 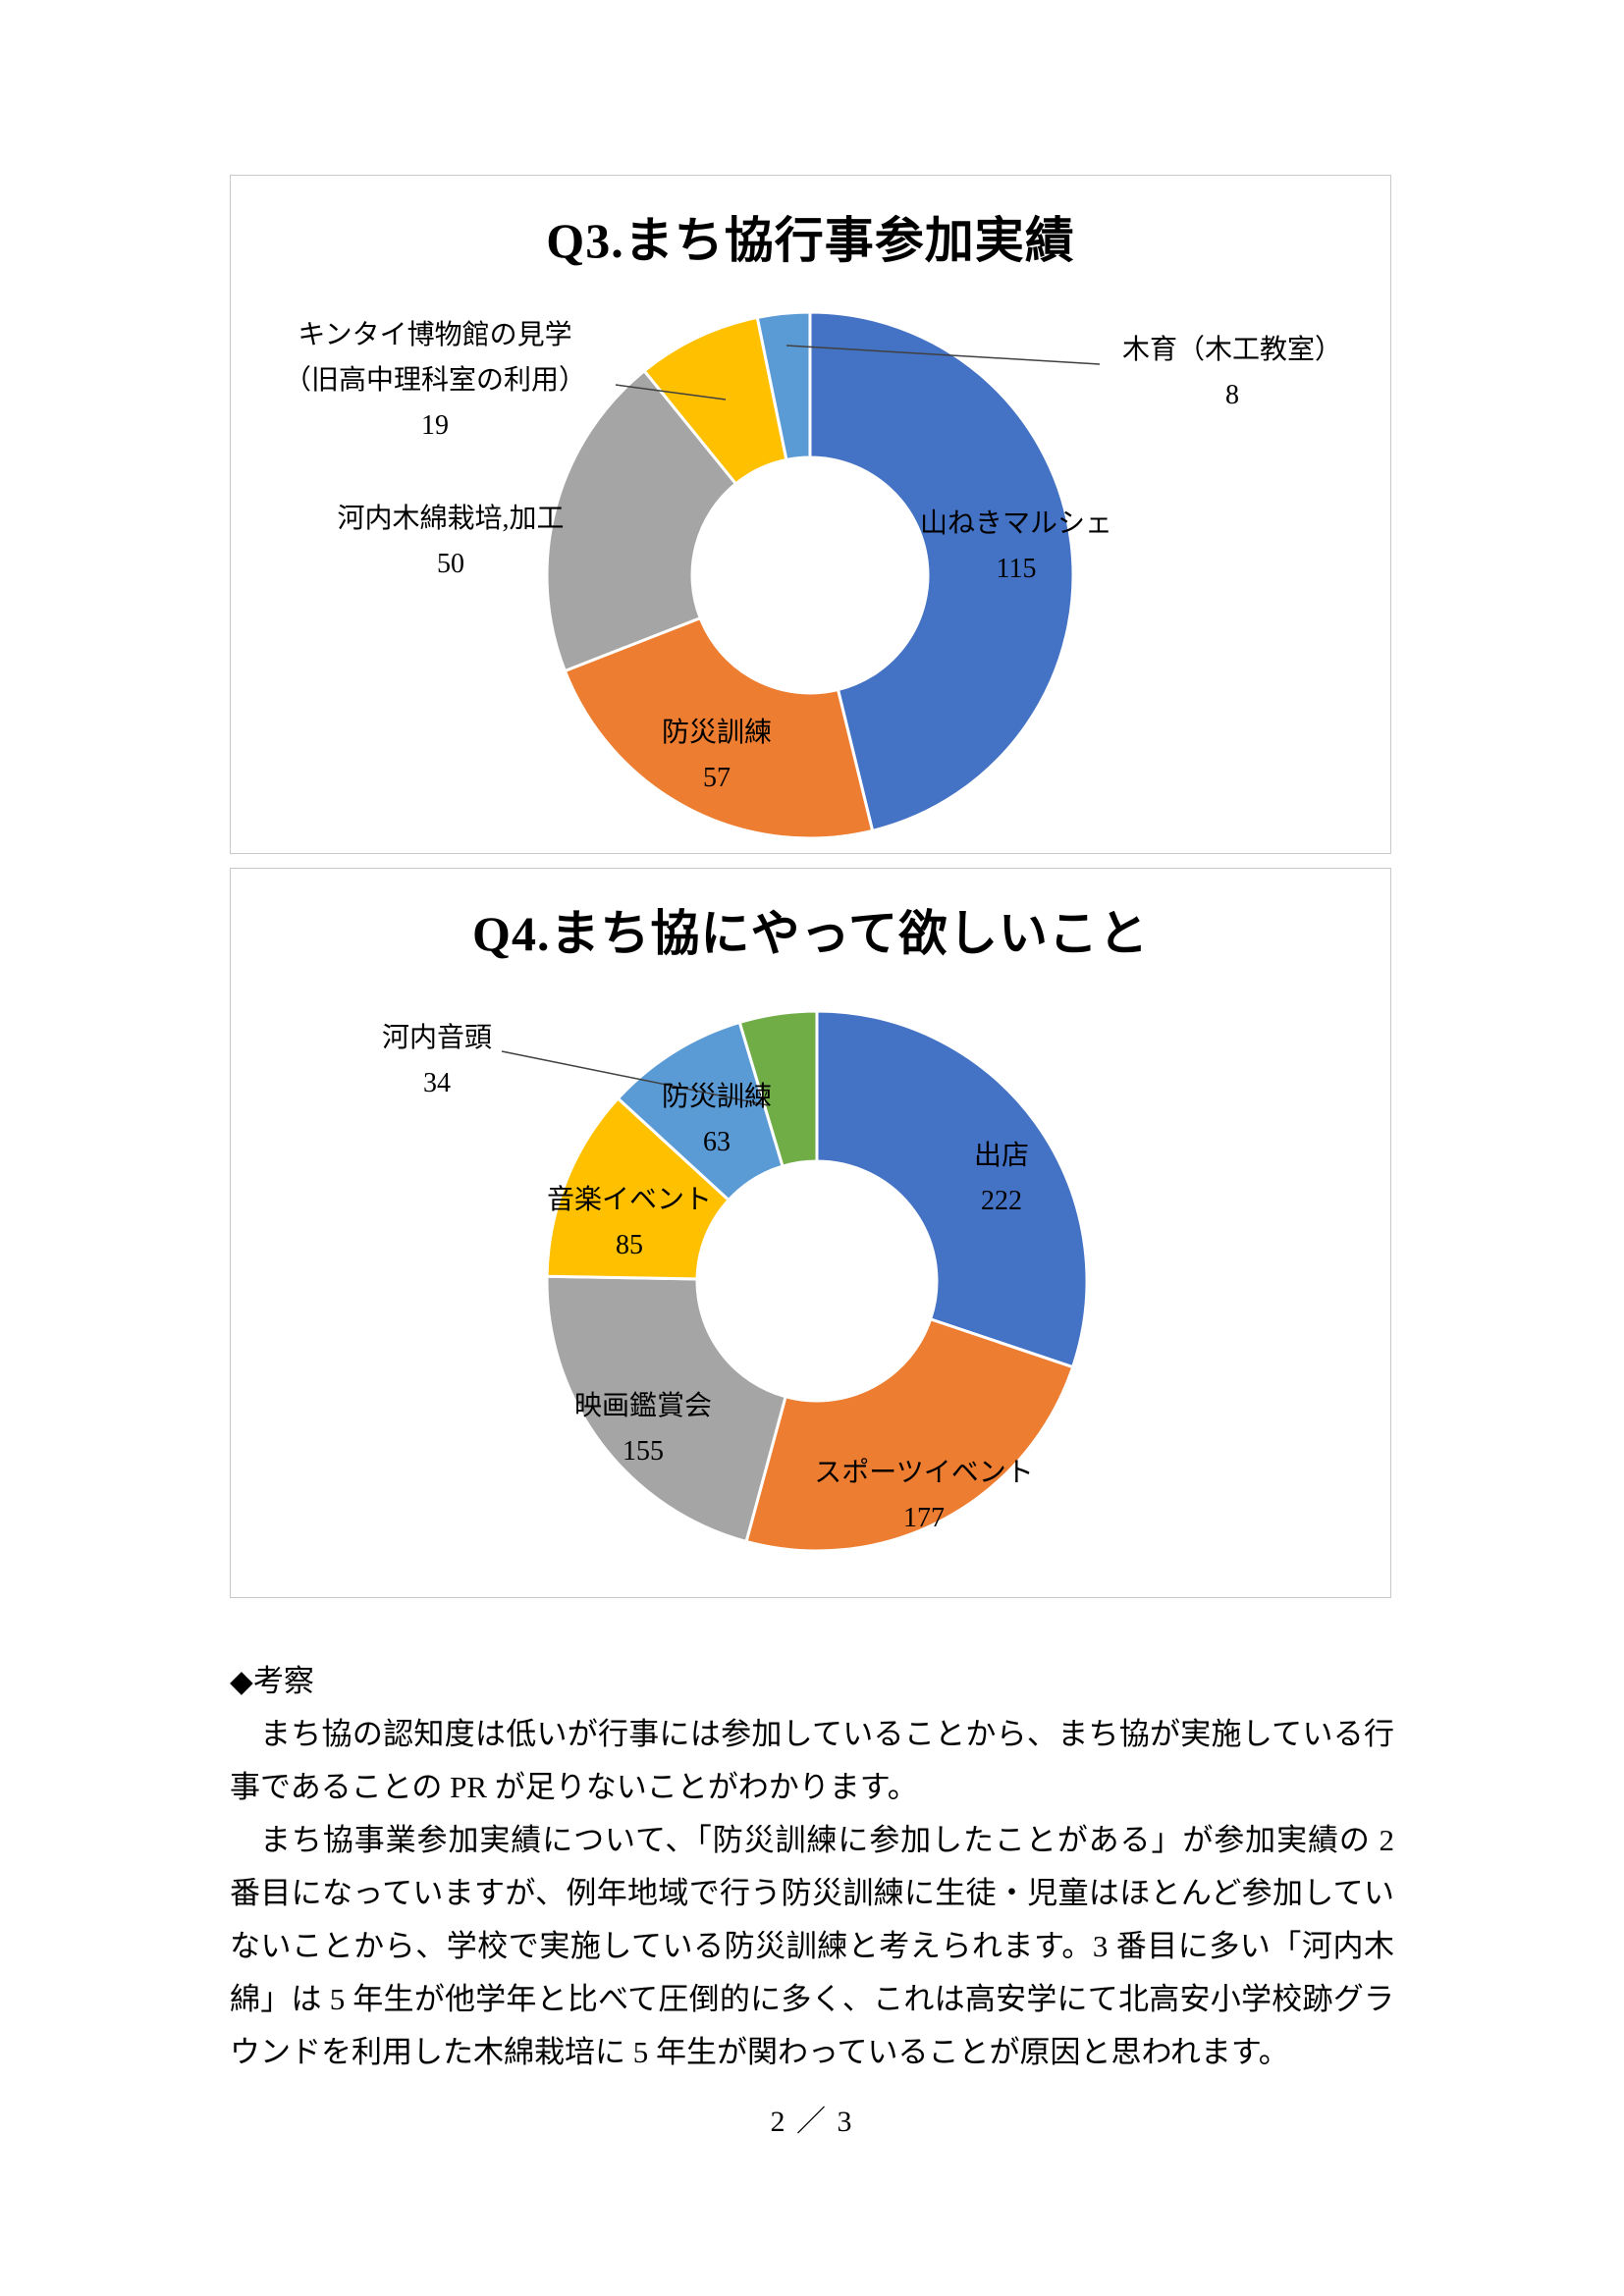 I want to click on analysis-heading: ◆考察, so click(x=272, y=1681).